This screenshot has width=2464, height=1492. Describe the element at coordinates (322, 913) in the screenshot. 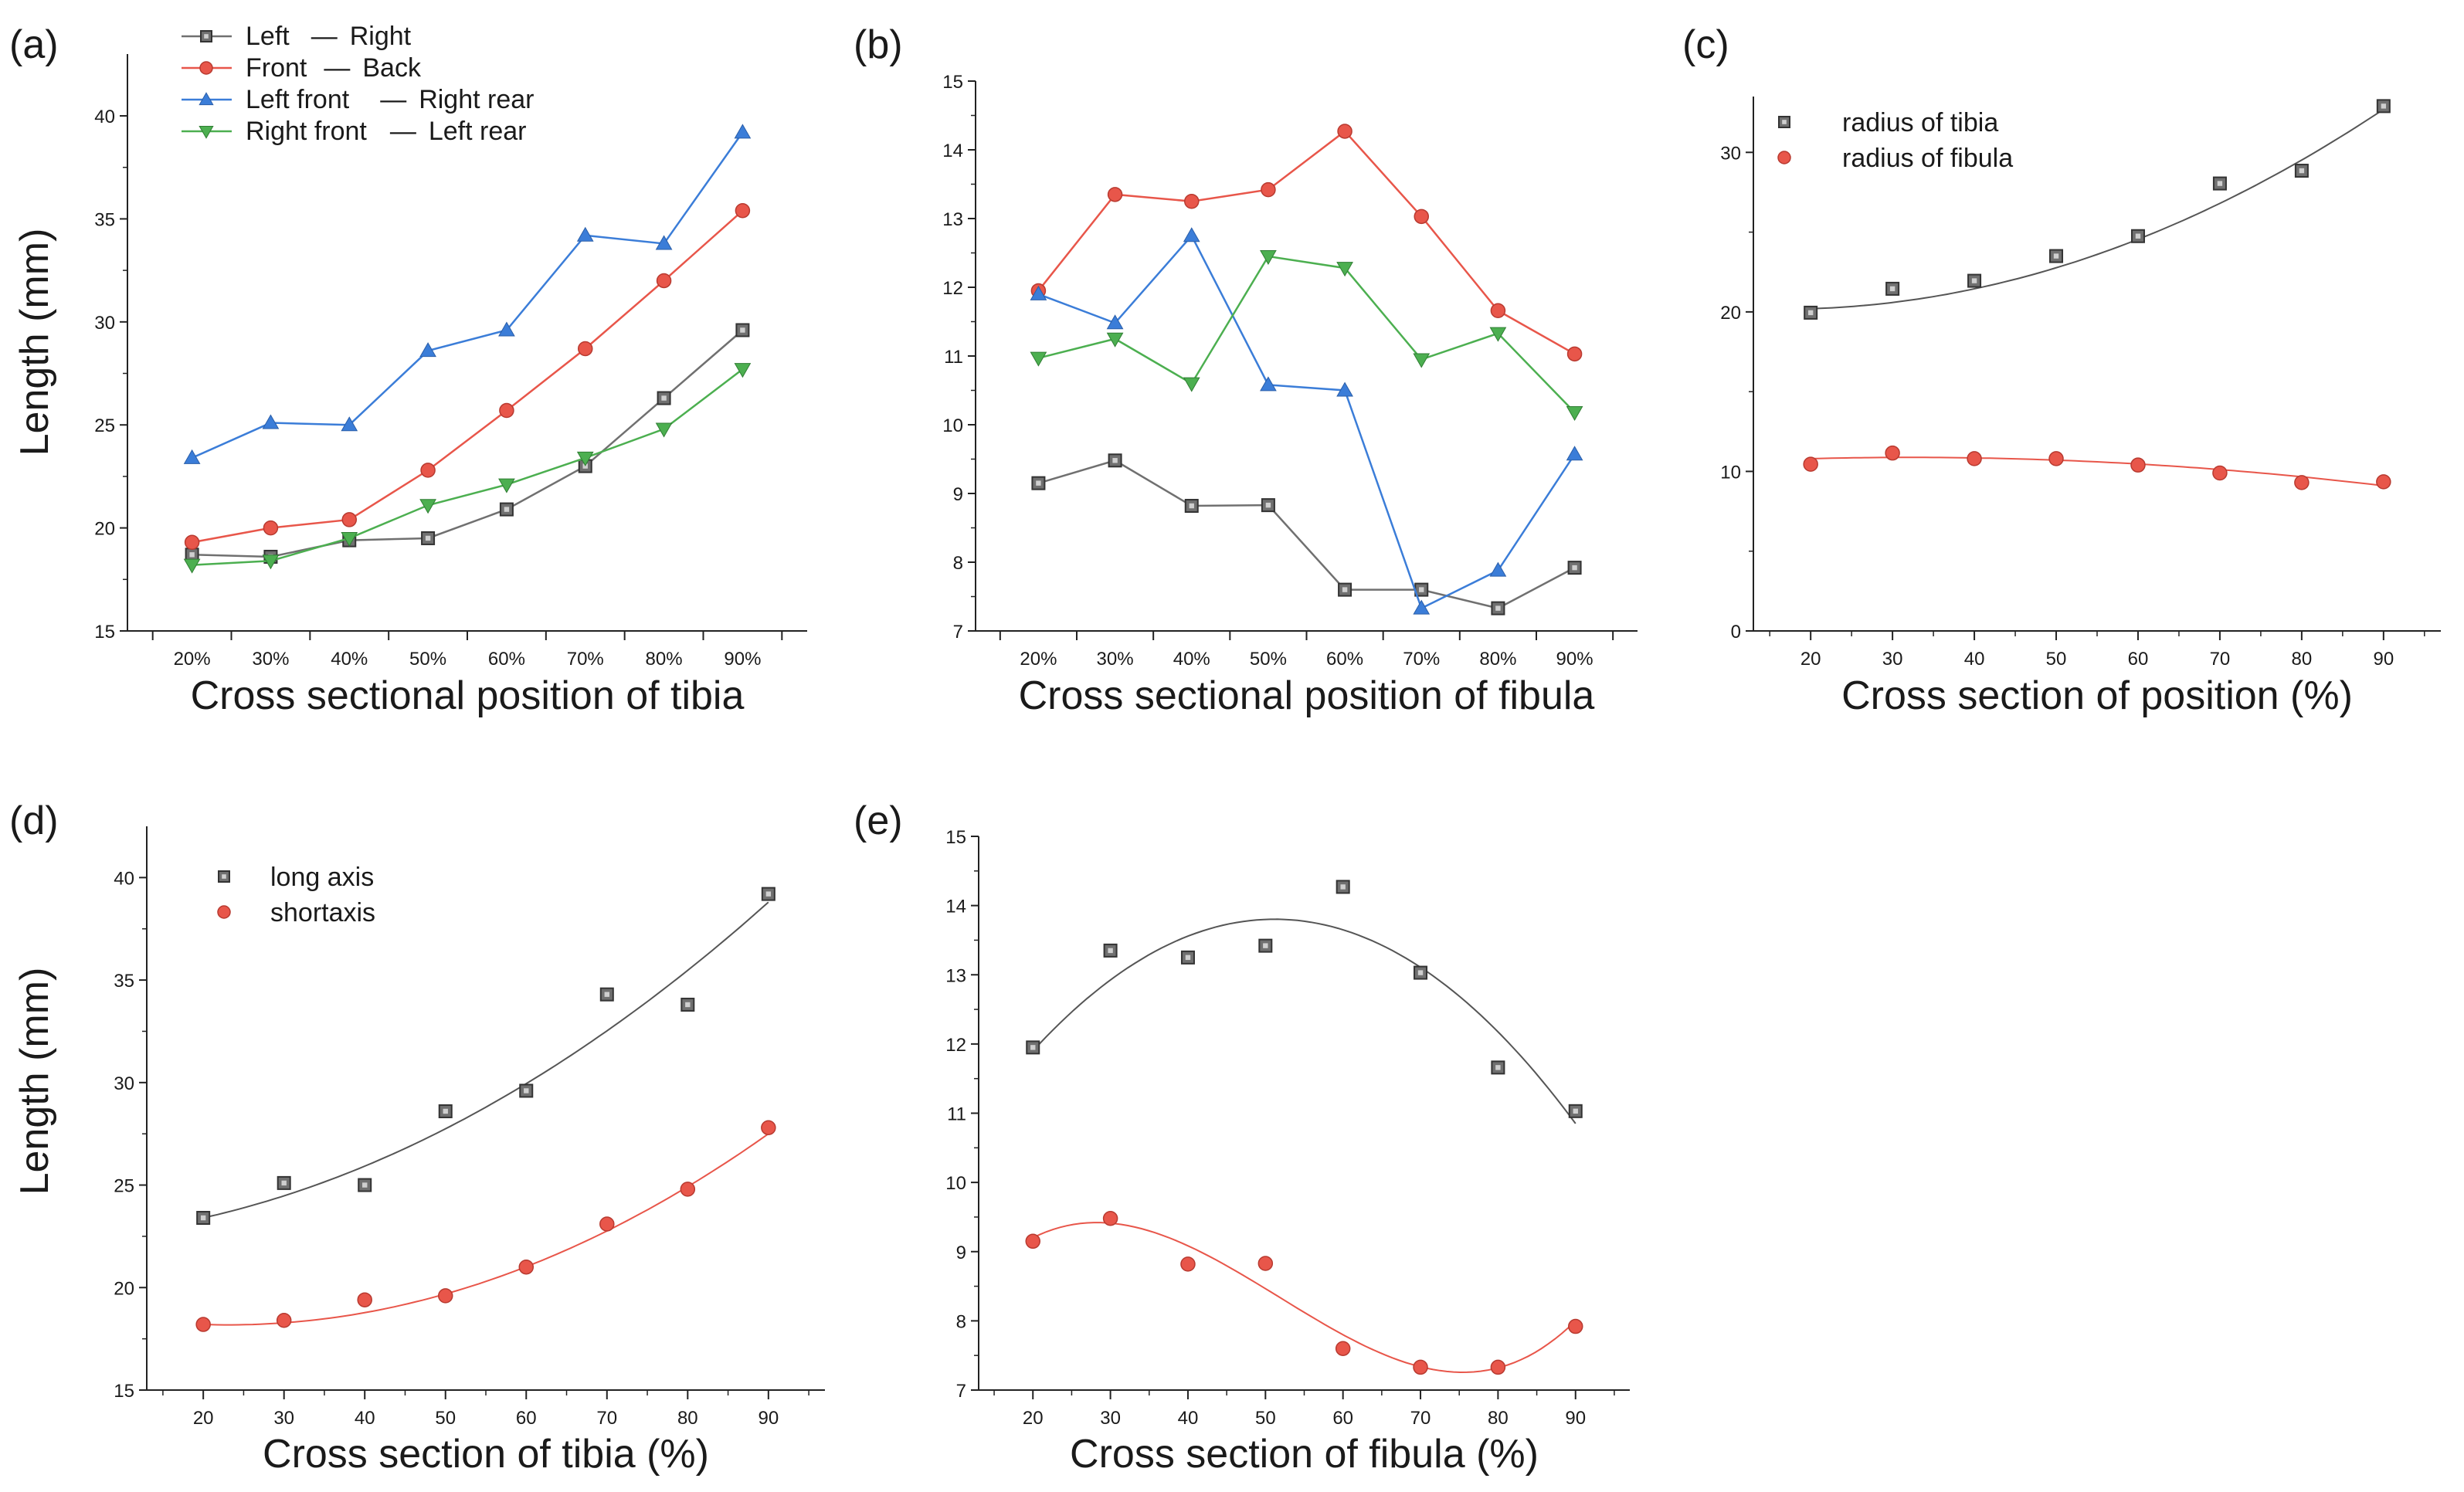

I see `legend-label: shortaxis` at that location.